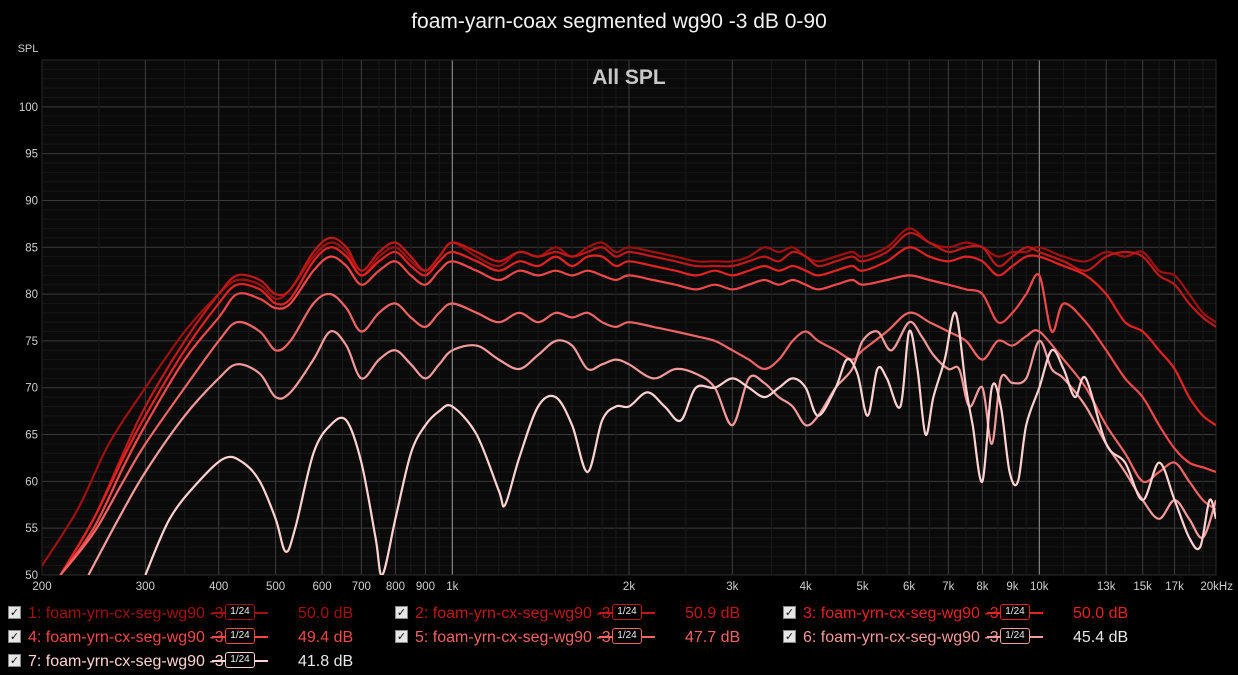  Describe the element at coordinates (31, 529) in the screenshot. I see `y-tick-label: 55` at that location.